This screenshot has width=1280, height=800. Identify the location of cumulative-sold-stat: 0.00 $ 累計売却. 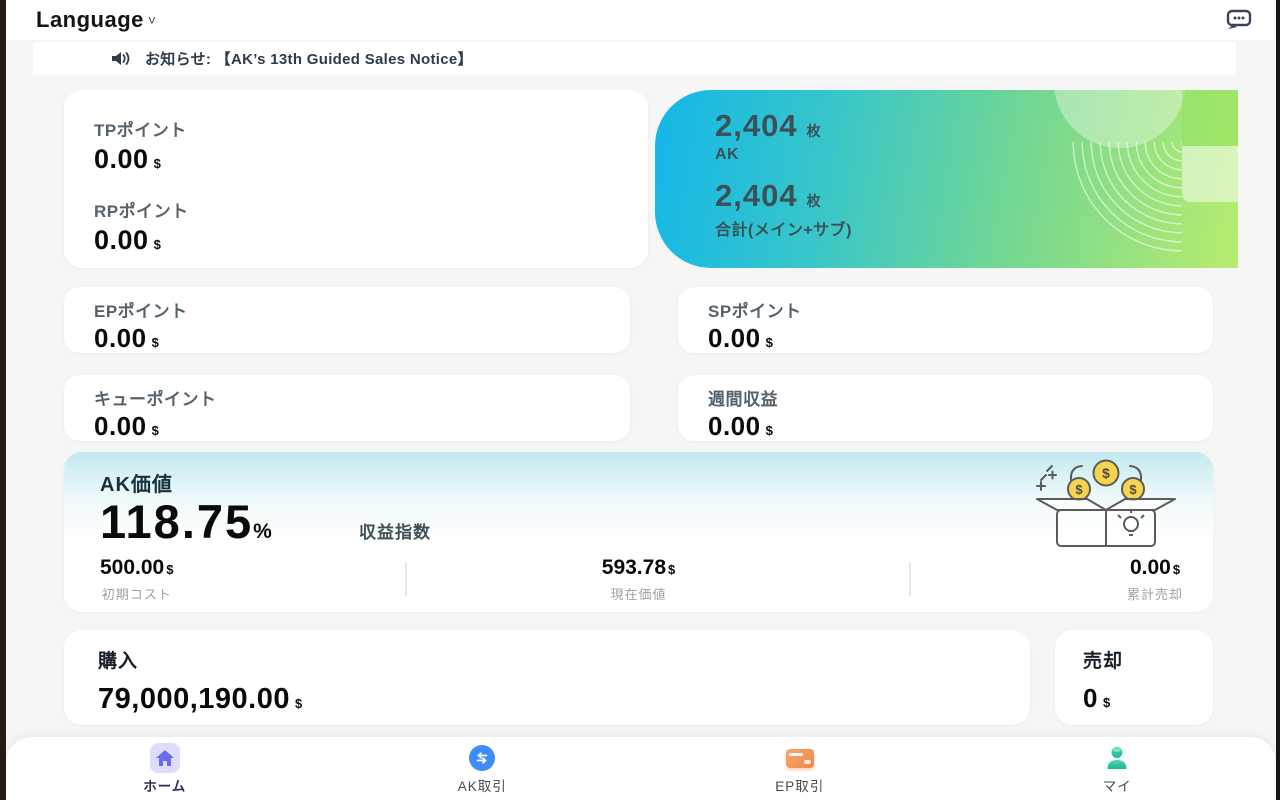
(1154, 579).